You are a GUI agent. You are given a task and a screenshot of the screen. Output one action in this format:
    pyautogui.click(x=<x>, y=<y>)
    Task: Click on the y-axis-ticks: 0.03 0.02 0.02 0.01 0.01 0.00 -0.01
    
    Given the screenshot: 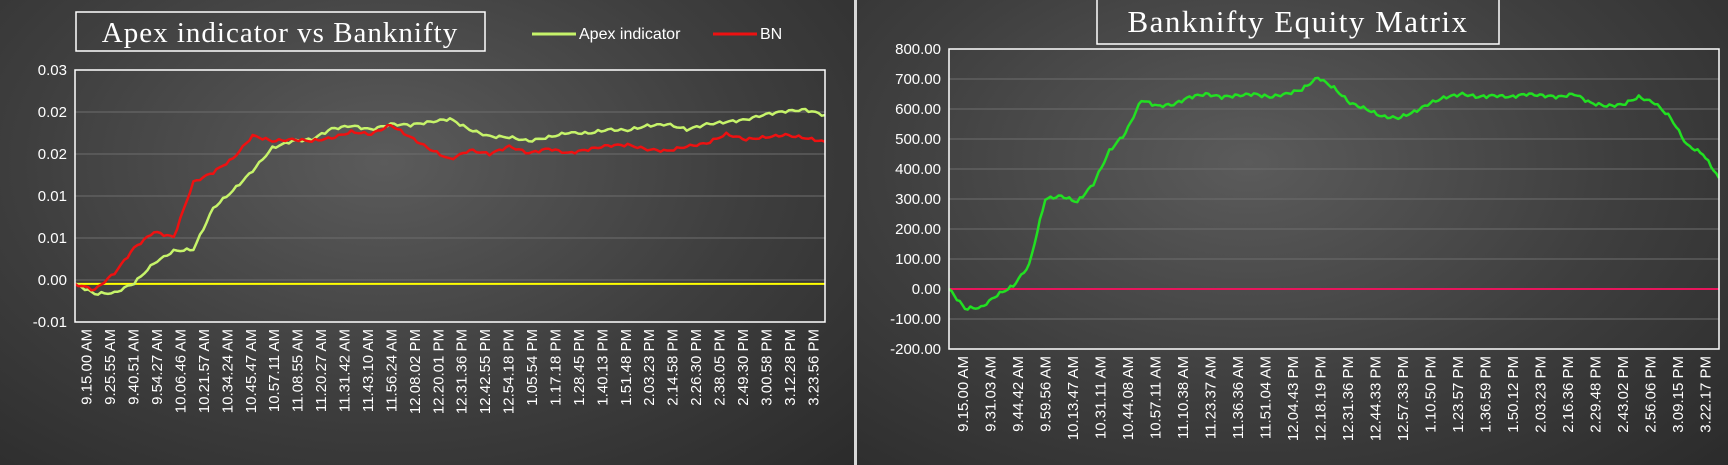 What is the action you would take?
    pyautogui.click(x=50, y=196)
    